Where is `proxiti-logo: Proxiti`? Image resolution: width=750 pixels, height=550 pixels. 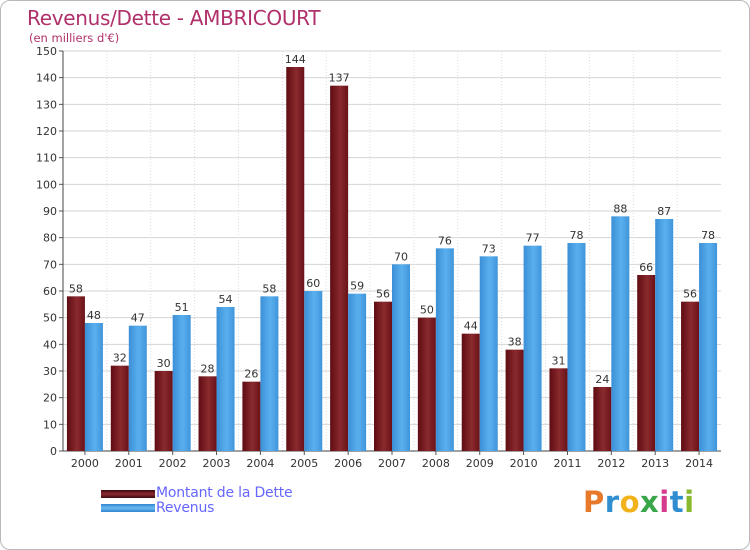 proxiti-logo: Proxiti is located at coordinates (639, 502).